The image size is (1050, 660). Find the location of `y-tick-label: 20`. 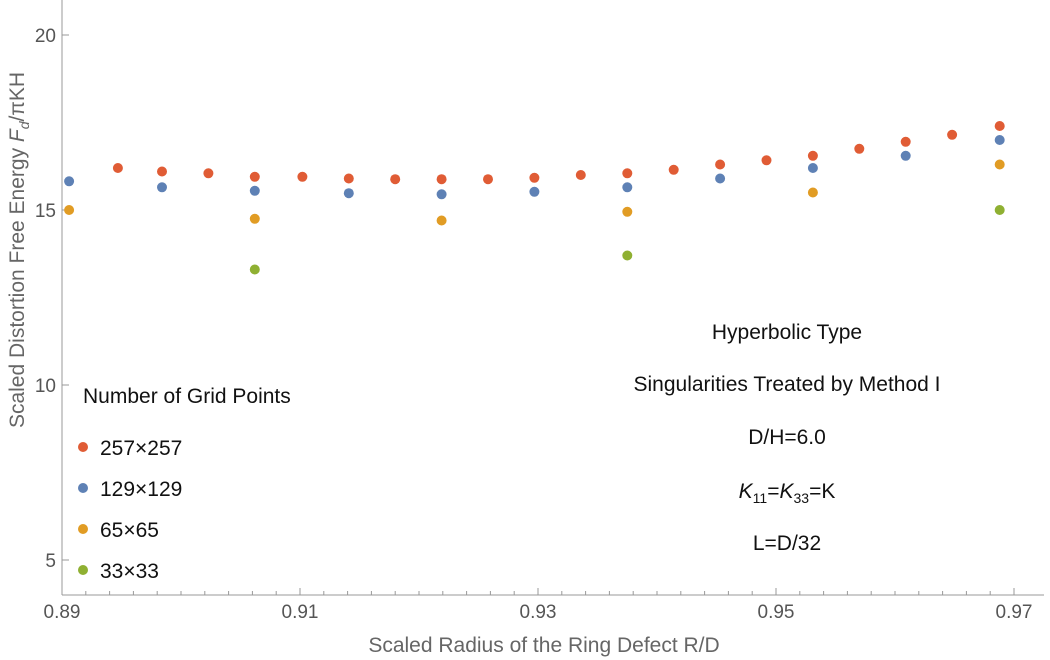

y-tick-label: 20 is located at coordinates (45, 36).